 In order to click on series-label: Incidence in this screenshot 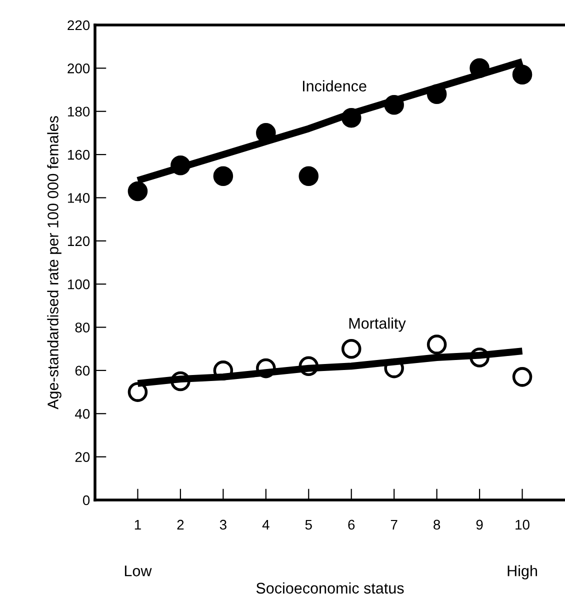, I will do `click(334, 86)`.